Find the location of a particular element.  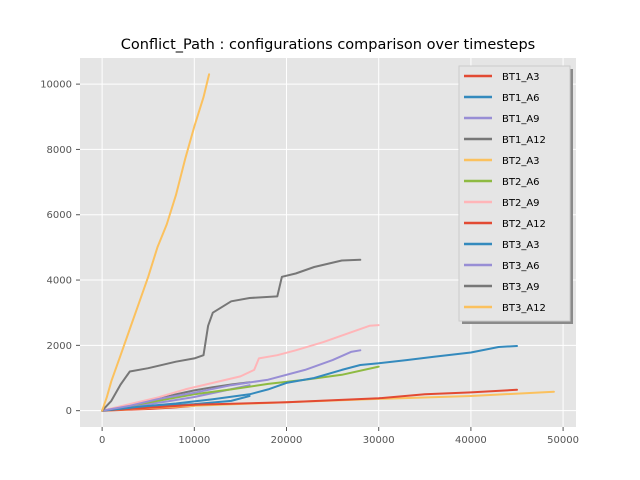

x-tick-label: 30000 is located at coordinates (379, 440).